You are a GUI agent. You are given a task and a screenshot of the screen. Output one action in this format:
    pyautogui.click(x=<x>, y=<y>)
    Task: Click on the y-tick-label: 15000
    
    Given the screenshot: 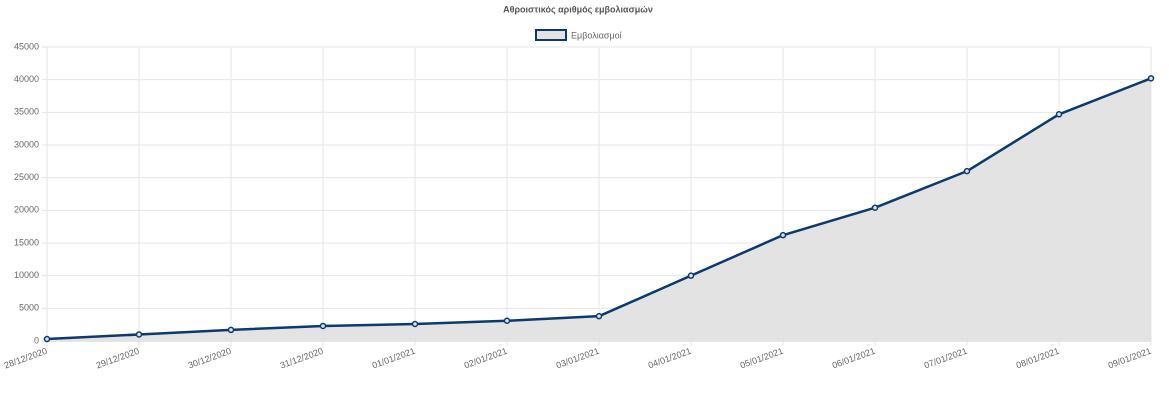 What is the action you would take?
    pyautogui.click(x=26, y=242)
    